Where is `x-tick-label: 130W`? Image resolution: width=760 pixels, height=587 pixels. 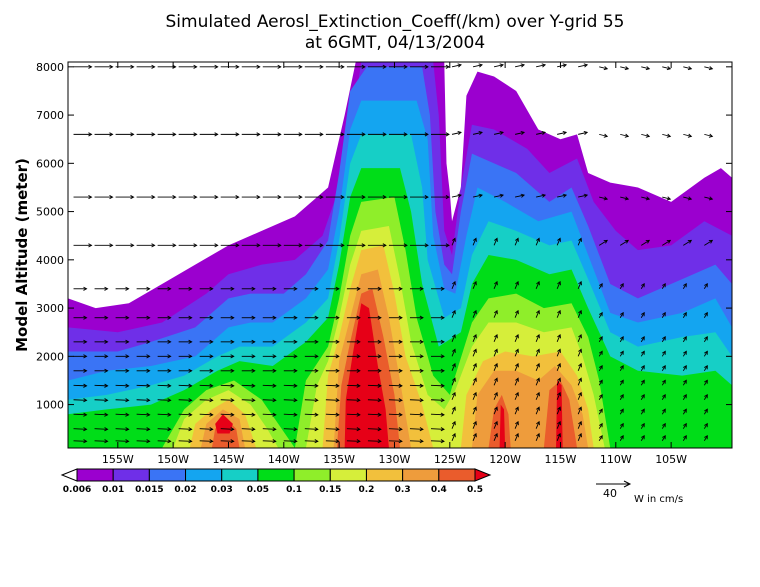 x-tick-label: 130W is located at coordinates (395, 459).